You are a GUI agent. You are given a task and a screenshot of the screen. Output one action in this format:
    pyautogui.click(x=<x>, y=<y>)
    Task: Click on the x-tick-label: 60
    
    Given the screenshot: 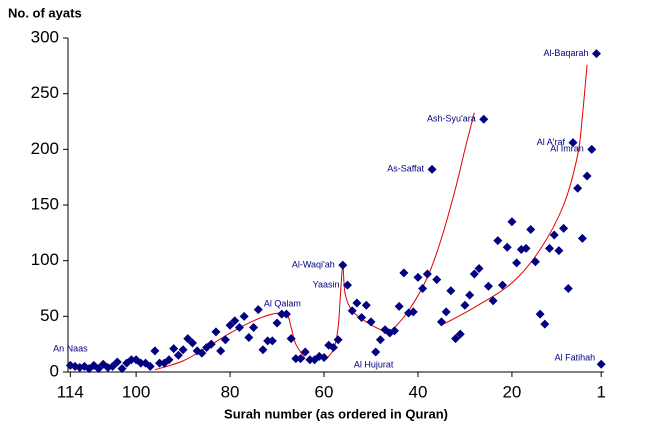 What is the action you would take?
    pyautogui.click(x=324, y=391)
    